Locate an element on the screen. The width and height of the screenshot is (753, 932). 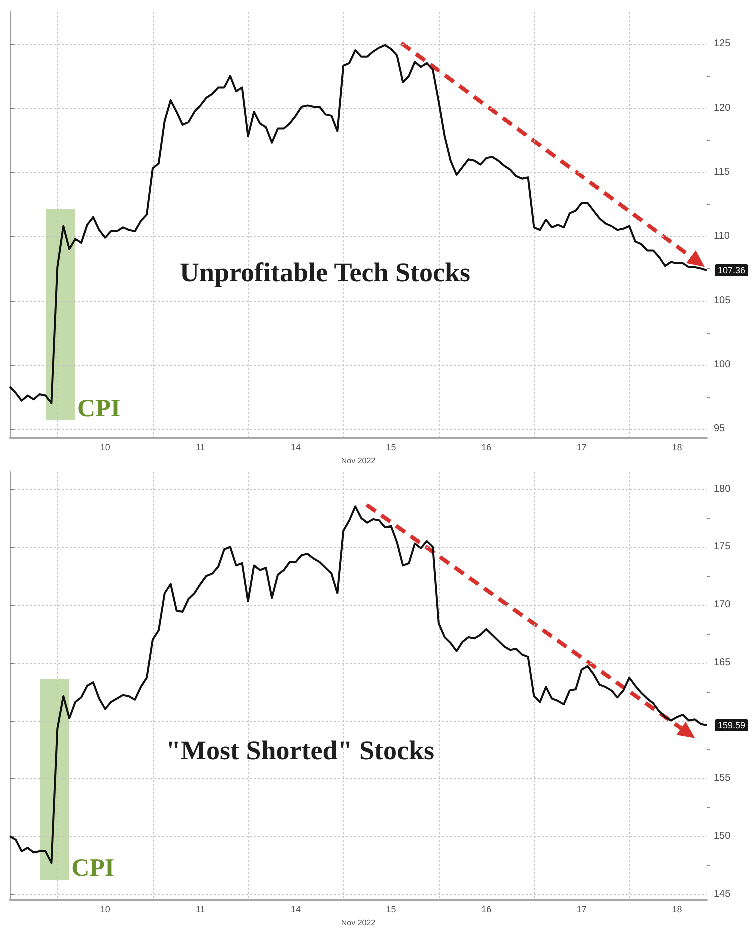
y-tick-label: 175 is located at coordinates (723, 547).